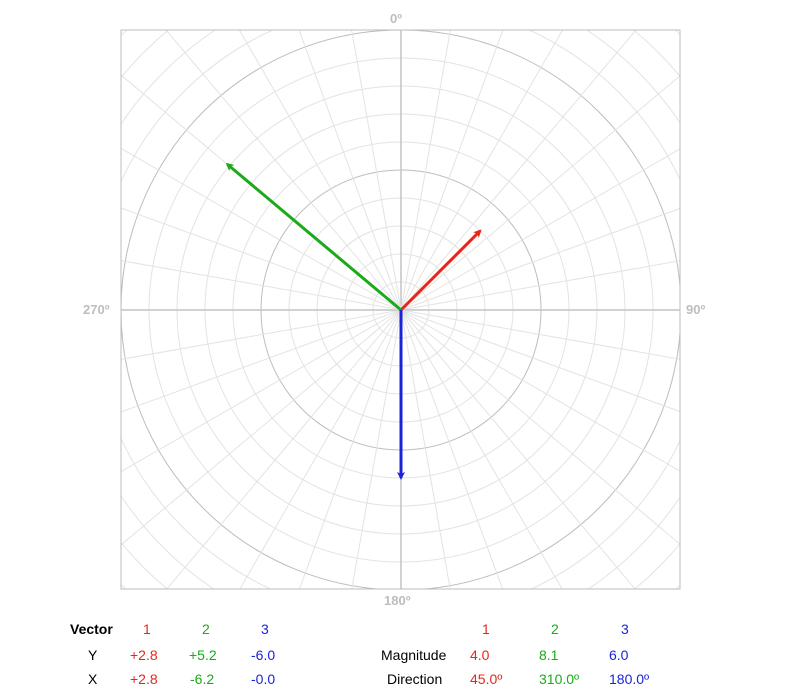 The width and height of the screenshot is (800, 700). What do you see at coordinates (625, 629) in the screenshot?
I see `polar-vector-3-id: 3` at bounding box center [625, 629].